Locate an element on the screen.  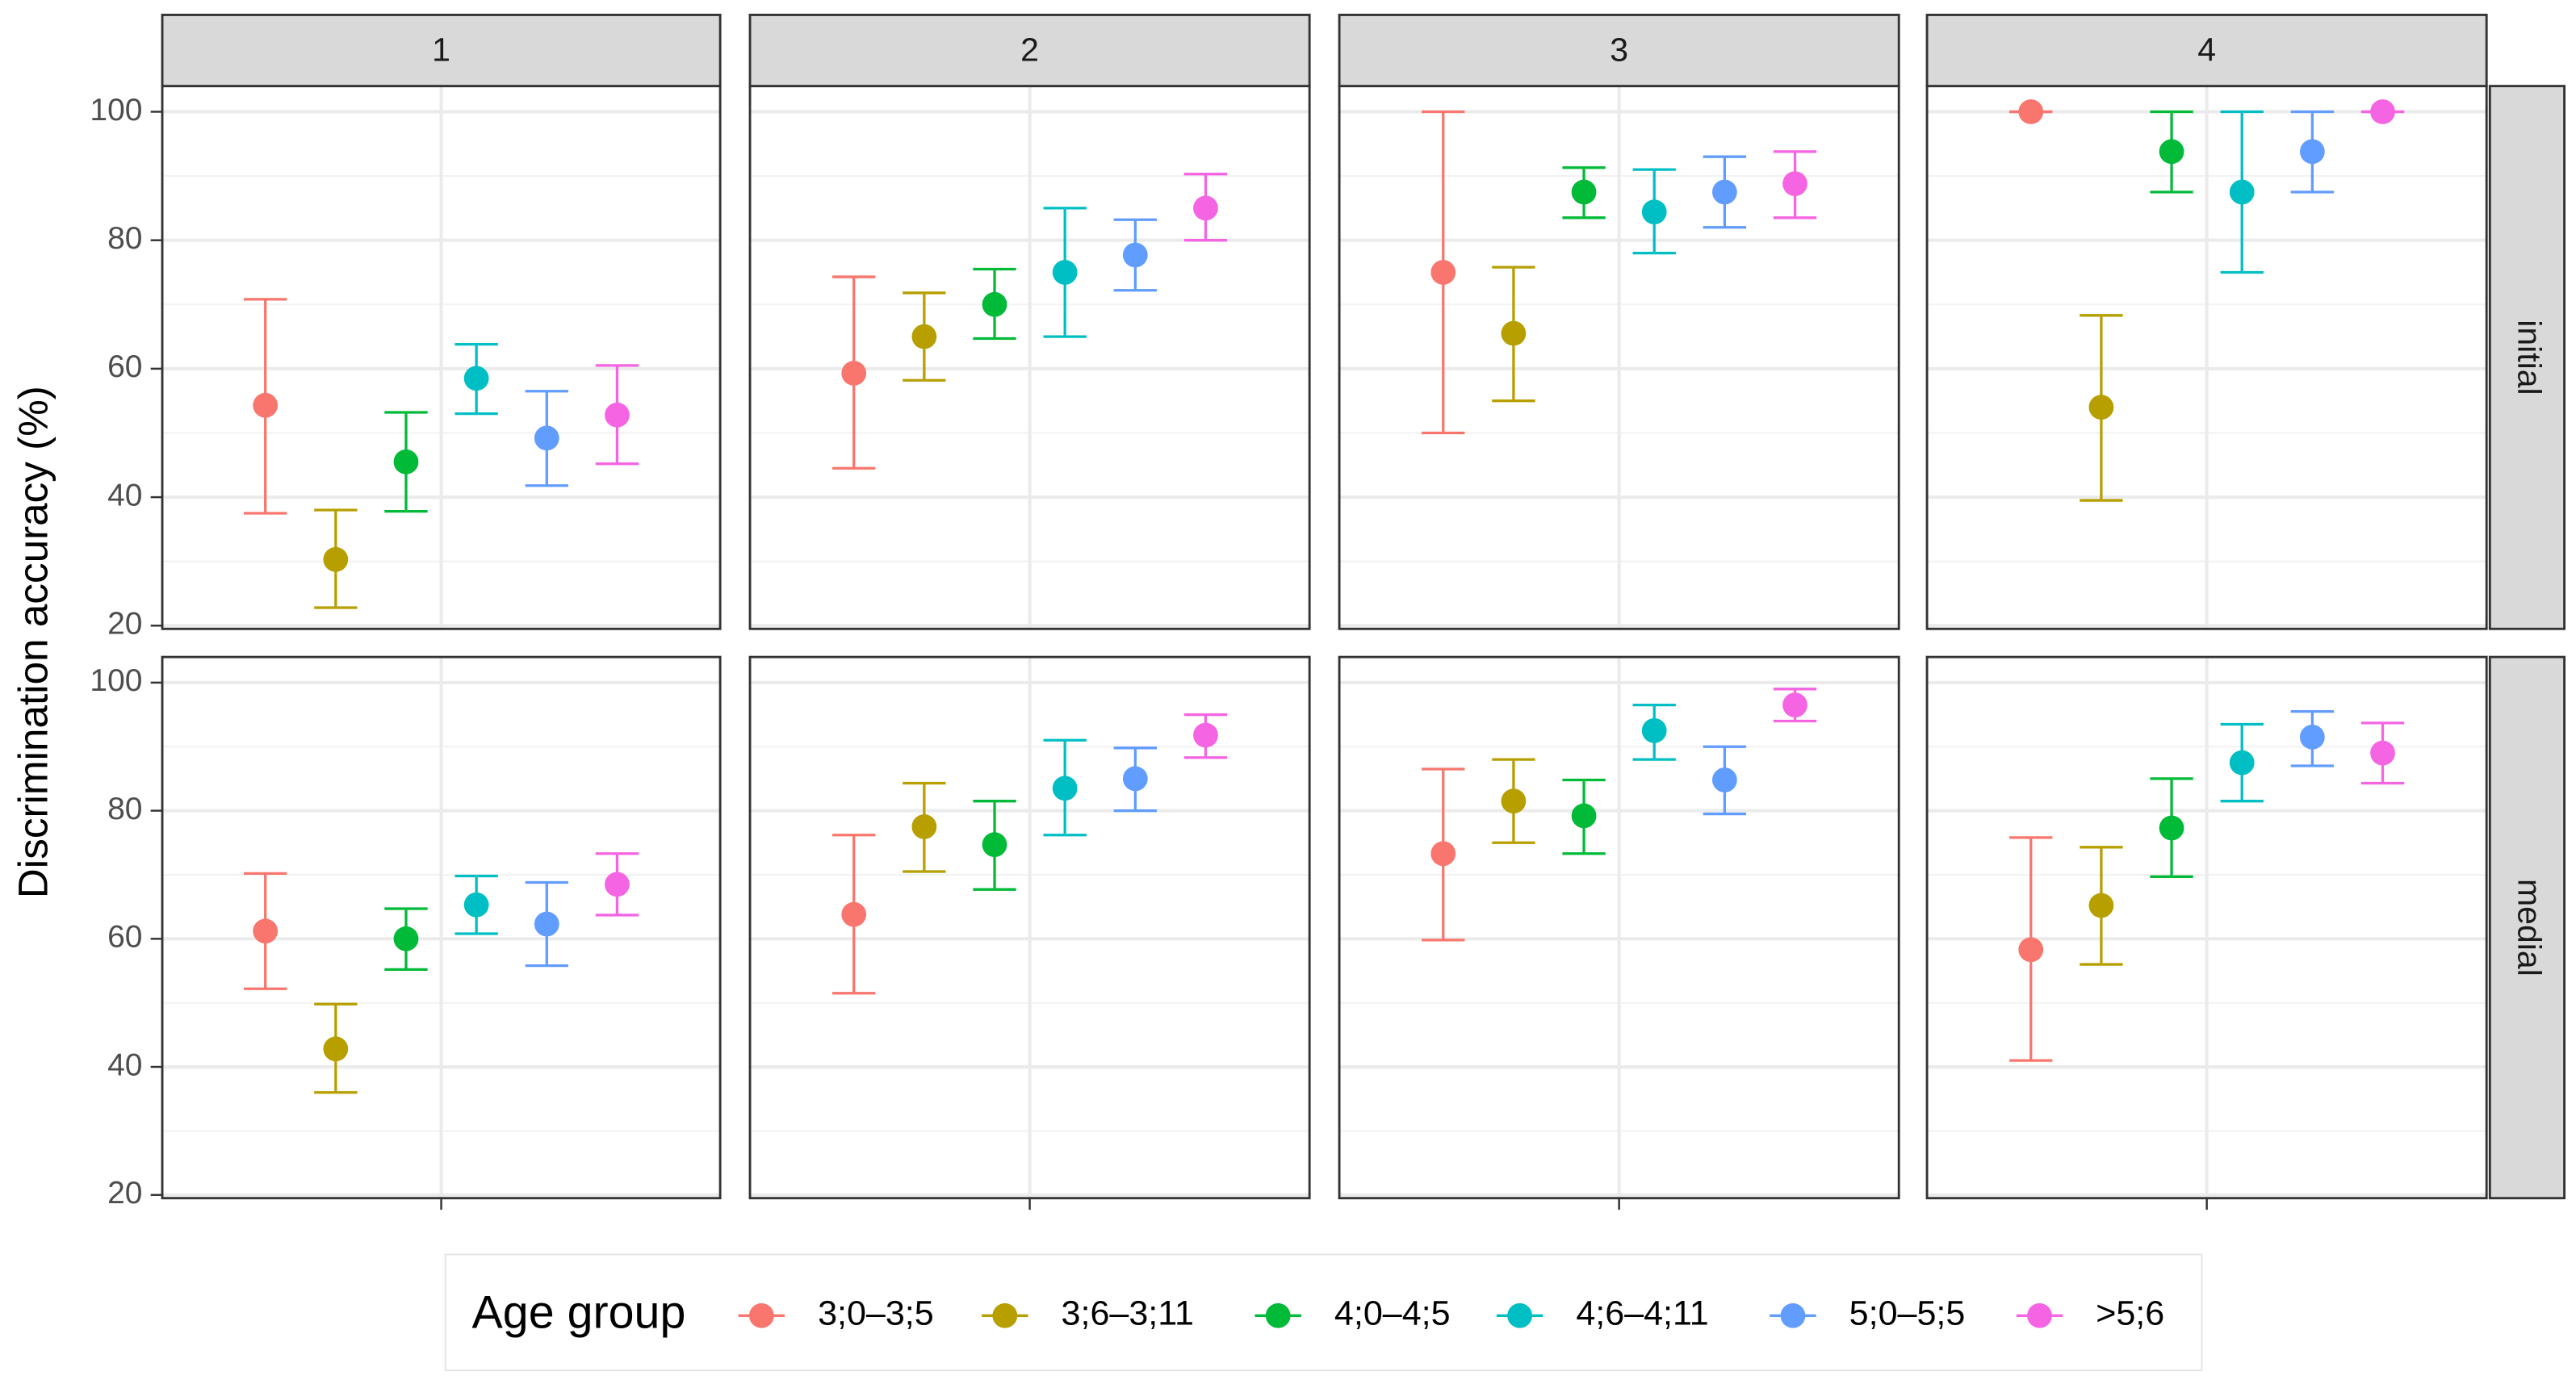
legend-label: 3;0–3;5 is located at coordinates (876, 1313).